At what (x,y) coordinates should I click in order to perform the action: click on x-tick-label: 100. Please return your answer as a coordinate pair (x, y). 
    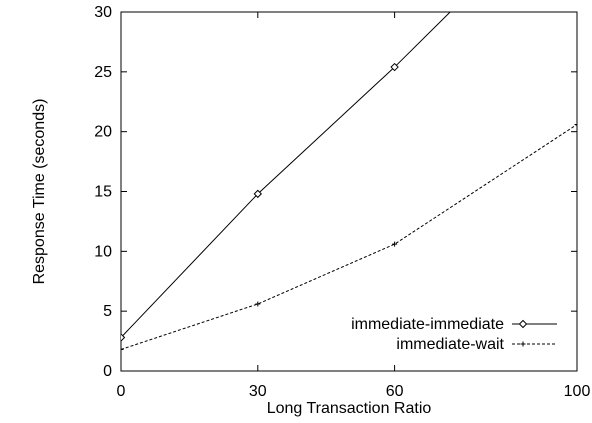
    Looking at the image, I should click on (577, 391).